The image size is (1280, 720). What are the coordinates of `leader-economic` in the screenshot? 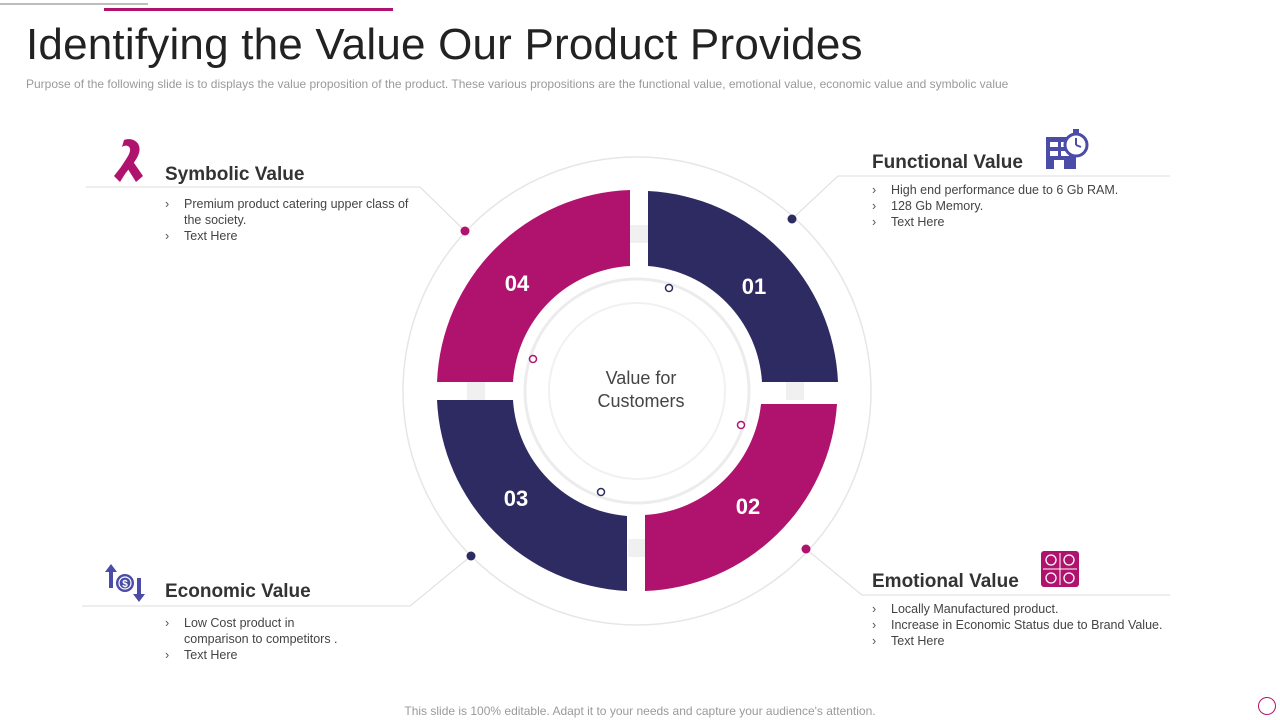 It's located at (277, 581).